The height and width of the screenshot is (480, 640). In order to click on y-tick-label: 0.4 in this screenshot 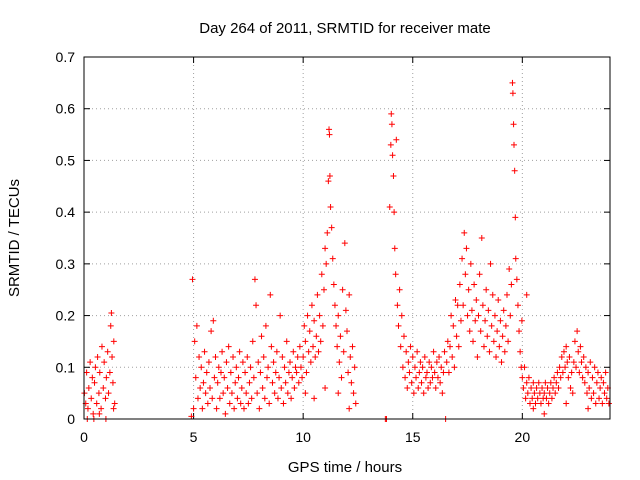, I will do `click(66, 212)`.